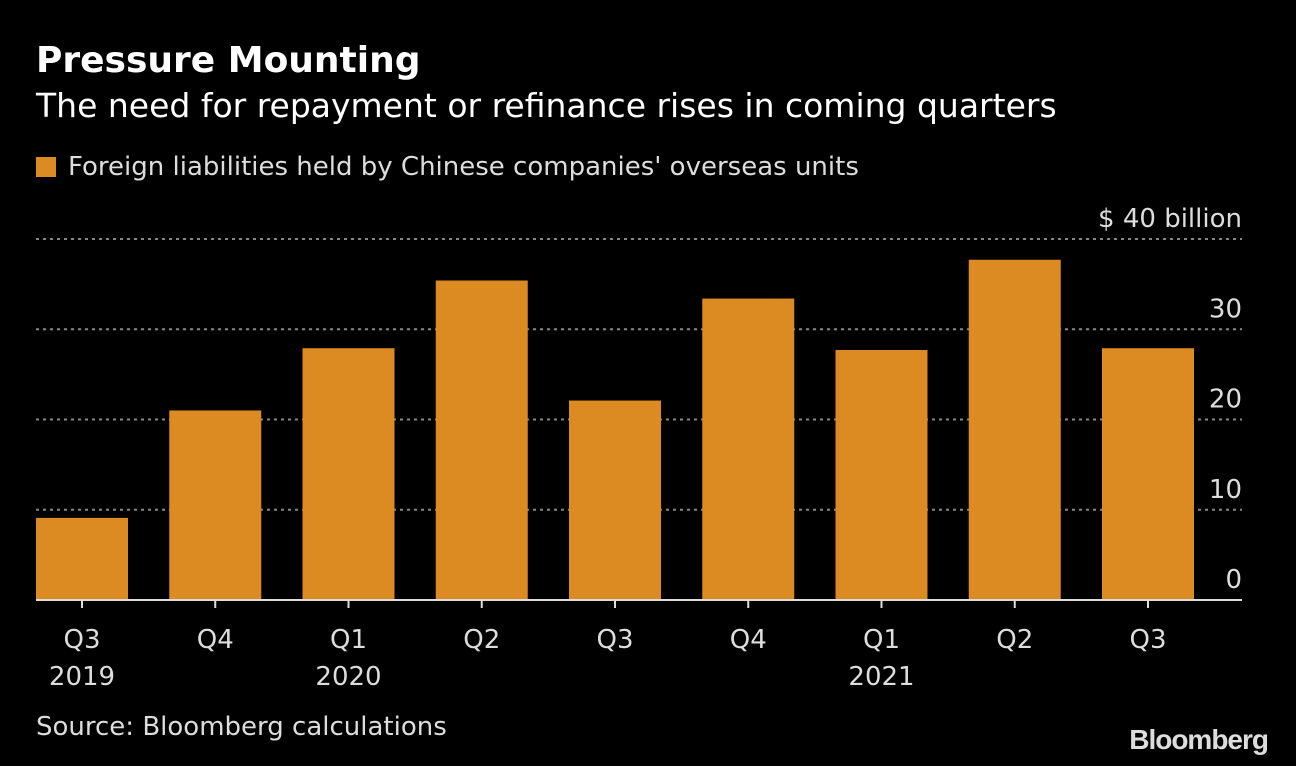 The height and width of the screenshot is (766, 1296). I want to click on legend-swatch, so click(46, 167).